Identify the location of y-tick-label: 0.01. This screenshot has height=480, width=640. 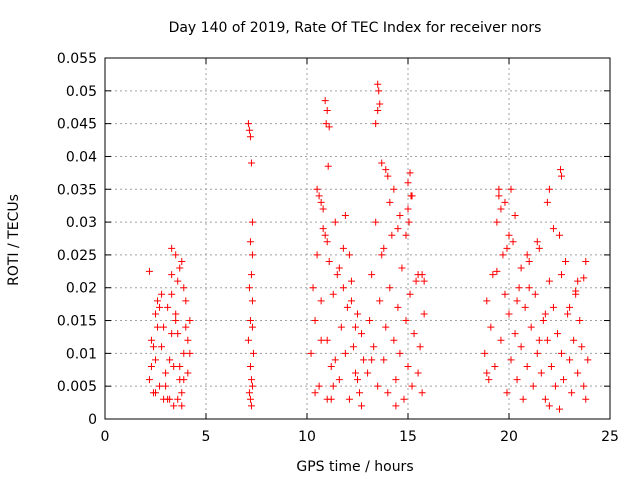
(81, 354).